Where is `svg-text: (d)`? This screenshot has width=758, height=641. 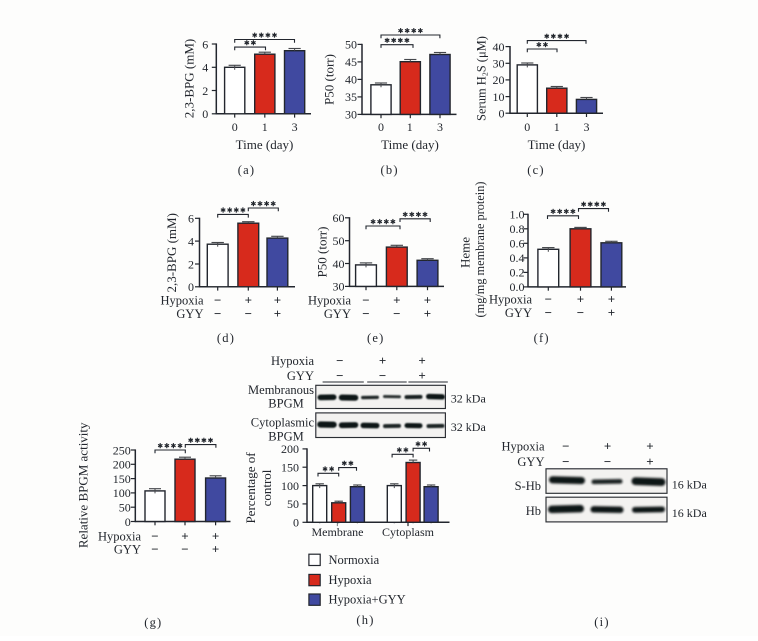 svg-text: (d) is located at coordinates (226, 338).